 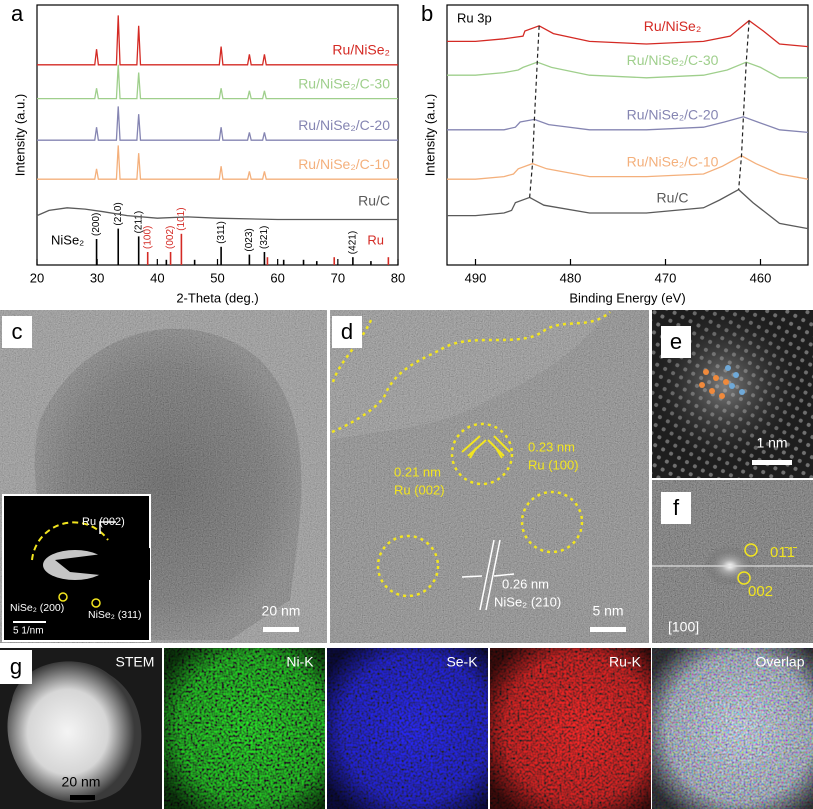 I want to click on peak-guide, so click(x=534, y=111).